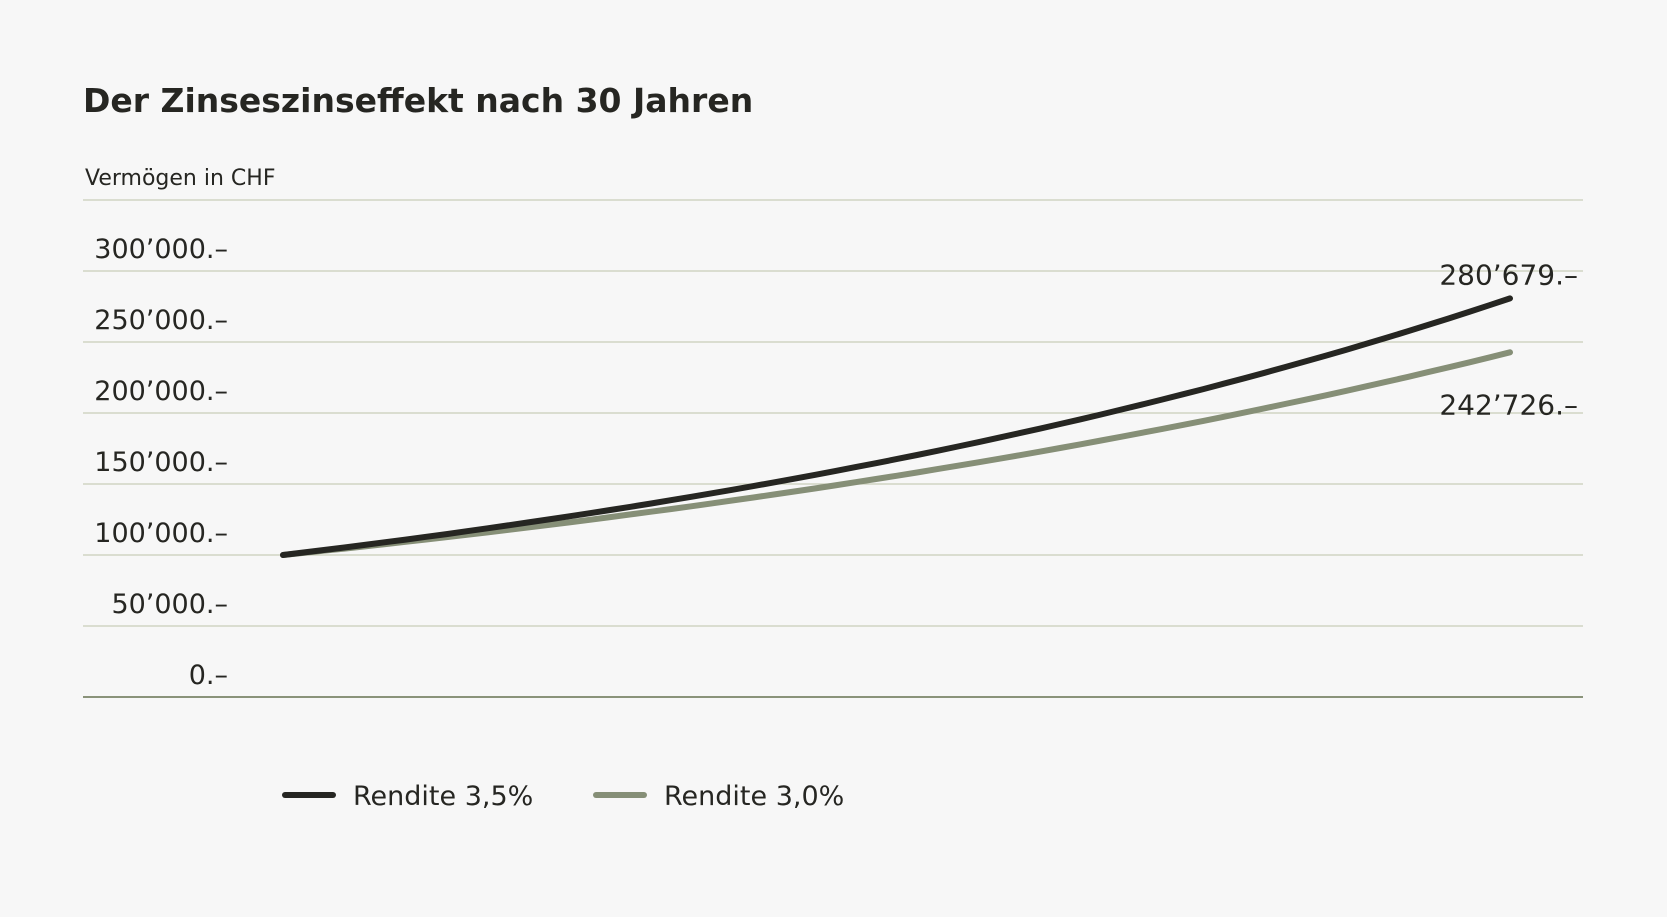  Describe the element at coordinates (754, 796) in the screenshot. I see `legend-label: Rendite 3,0%` at that location.